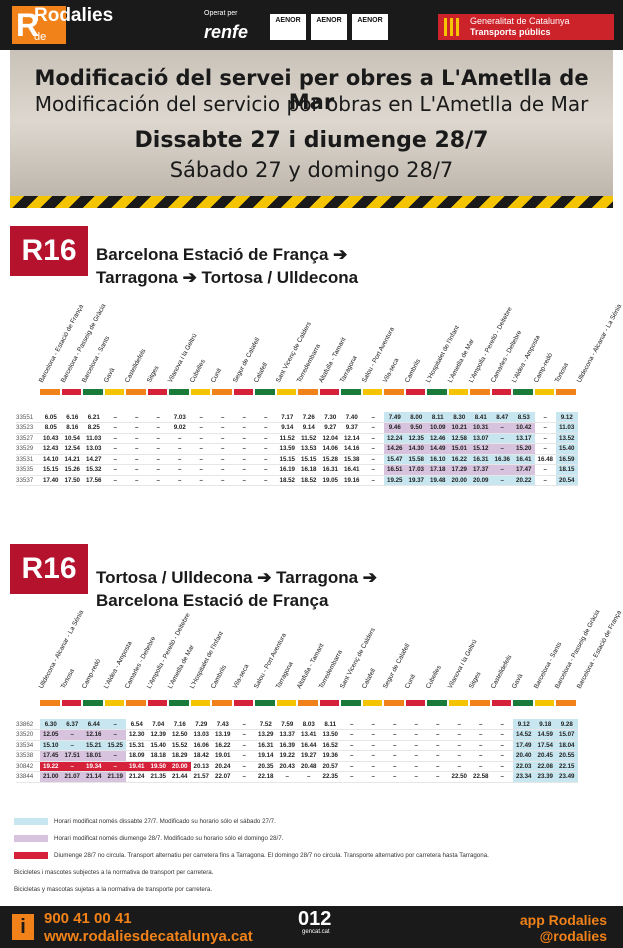  Describe the element at coordinates (72, 480) in the screenshot. I see `time-cell: 17.50` at that location.